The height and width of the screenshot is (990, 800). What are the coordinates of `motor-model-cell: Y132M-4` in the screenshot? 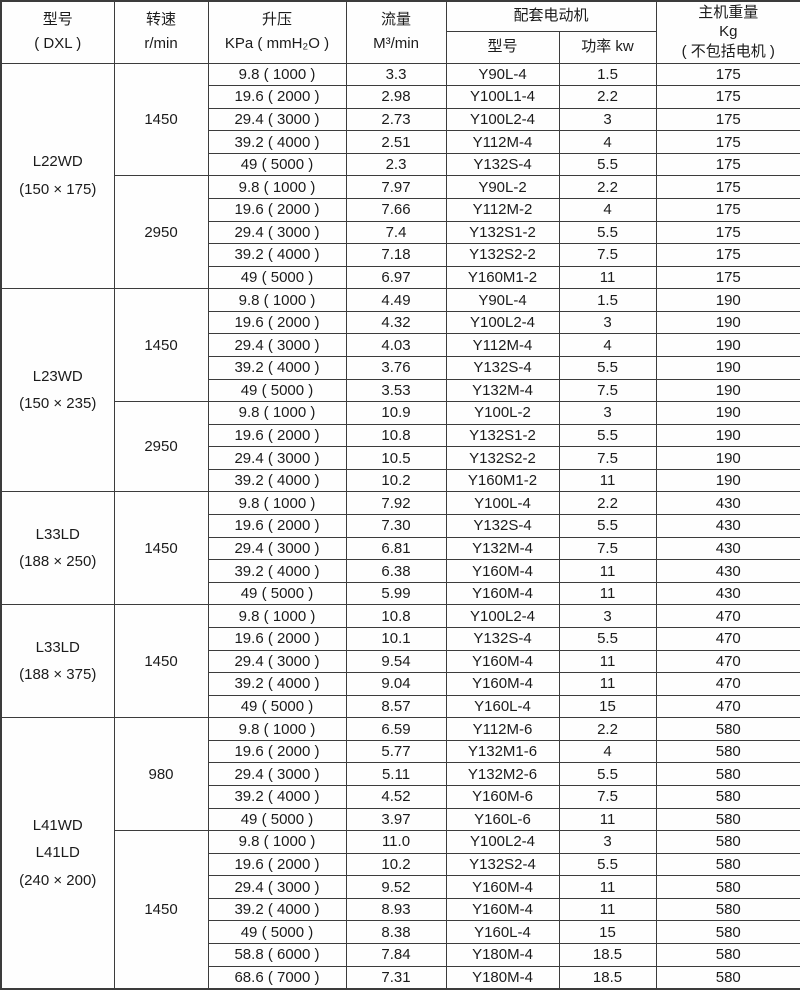 It's located at (502, 390).